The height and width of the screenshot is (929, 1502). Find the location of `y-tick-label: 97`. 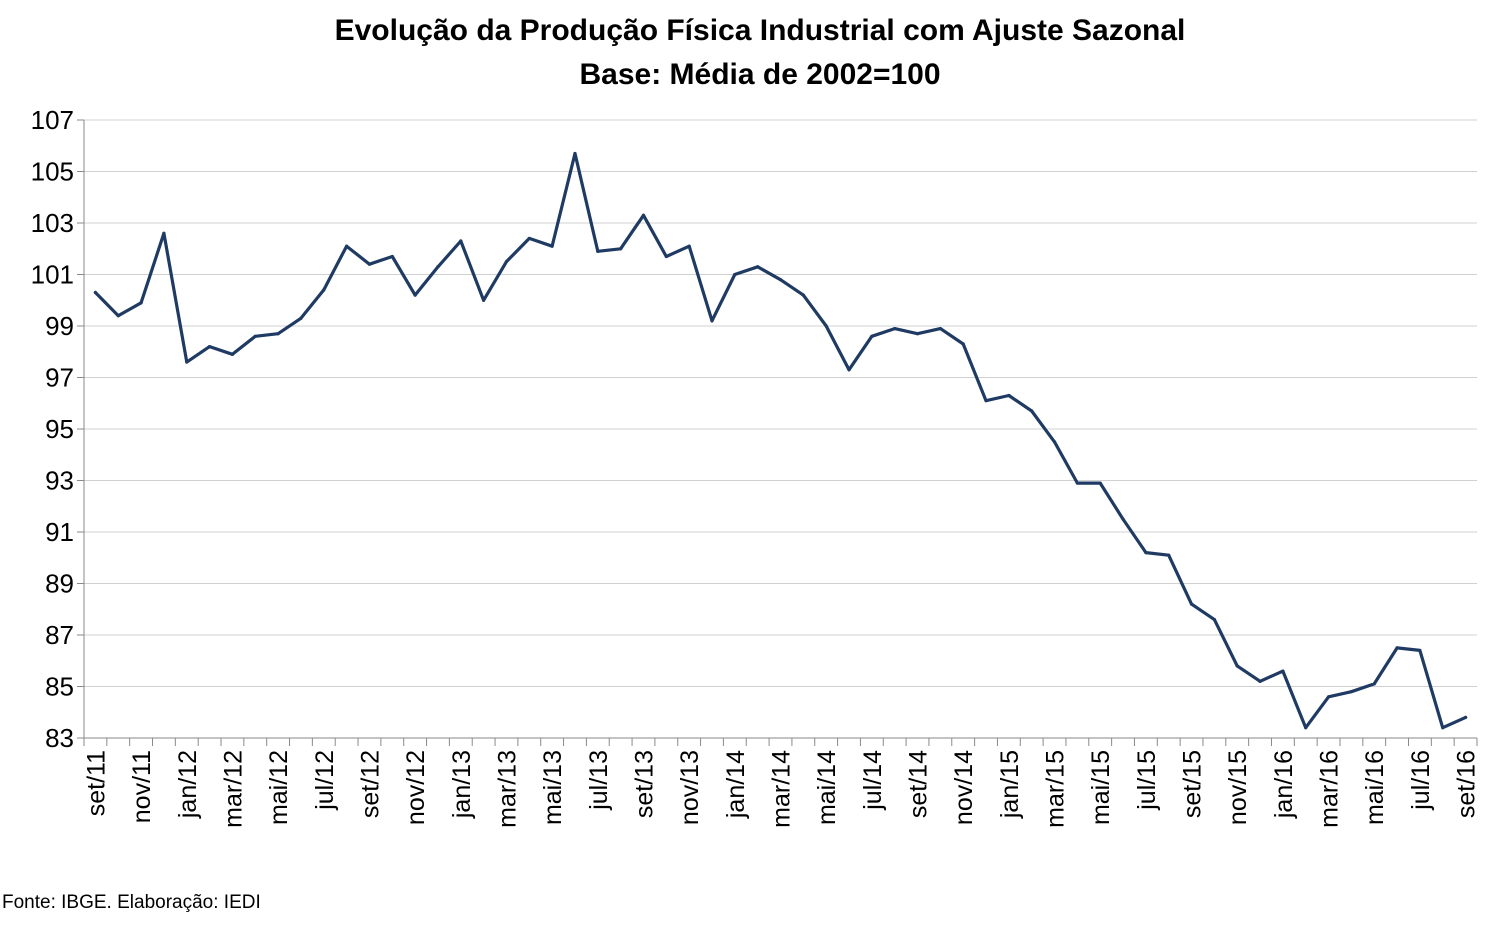

y-tick-label: 97 is located at coordinates (59, 378).